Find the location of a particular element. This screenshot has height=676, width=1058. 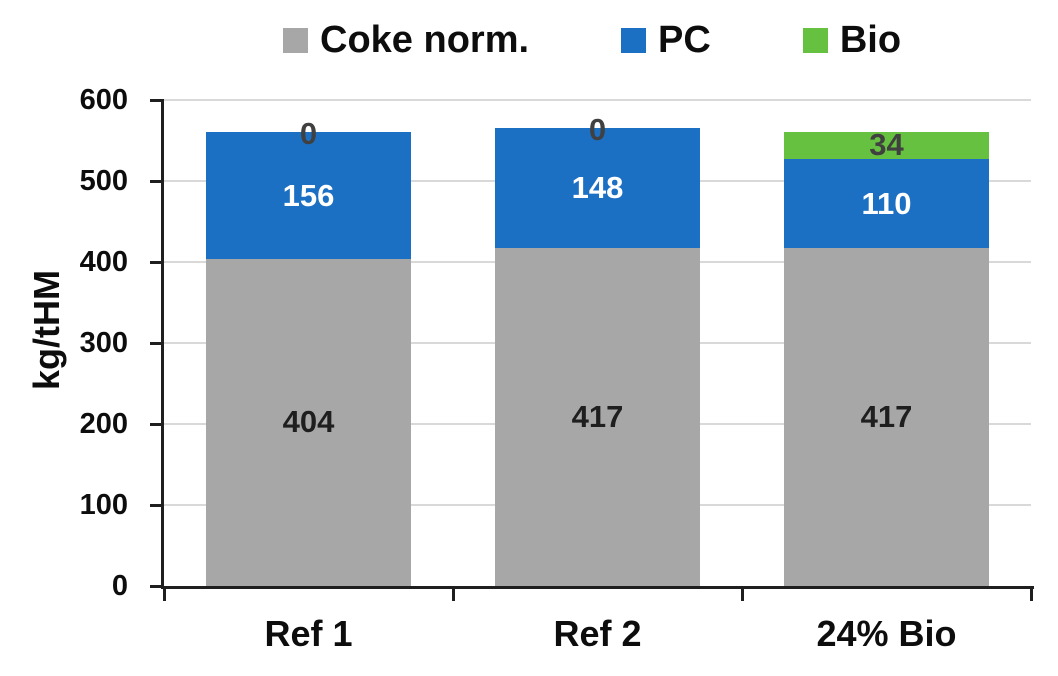

x-axis-category-label: Ref 2 is located at coordinates (597, 633).